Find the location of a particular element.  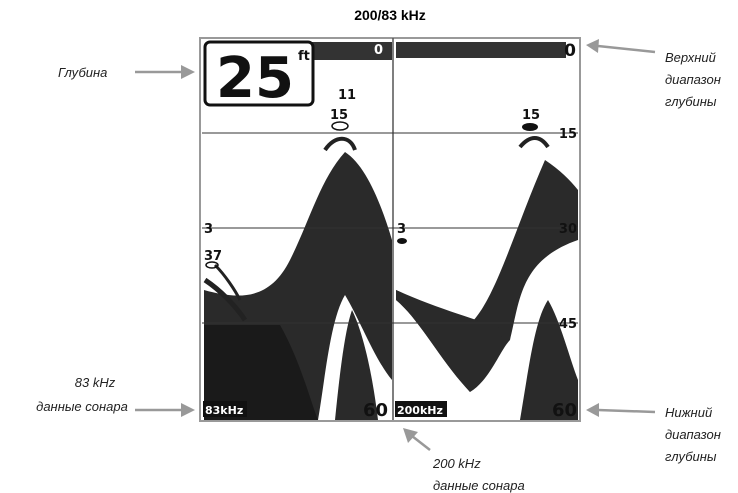

annotation: 200 kHz is located at coordinates (456, 463).